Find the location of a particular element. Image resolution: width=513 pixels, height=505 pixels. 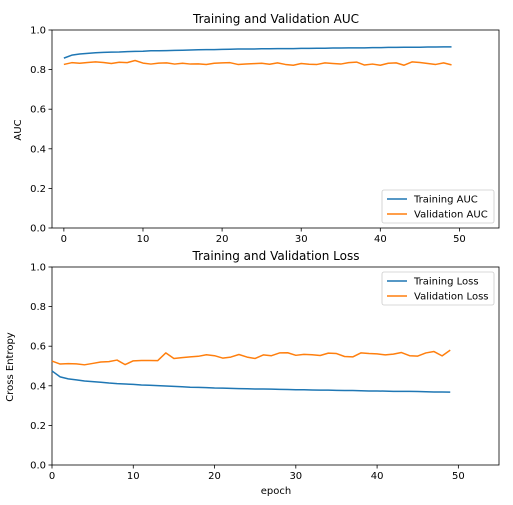

loss-x-tick-label: 40 is located at coordinates (377, 476).